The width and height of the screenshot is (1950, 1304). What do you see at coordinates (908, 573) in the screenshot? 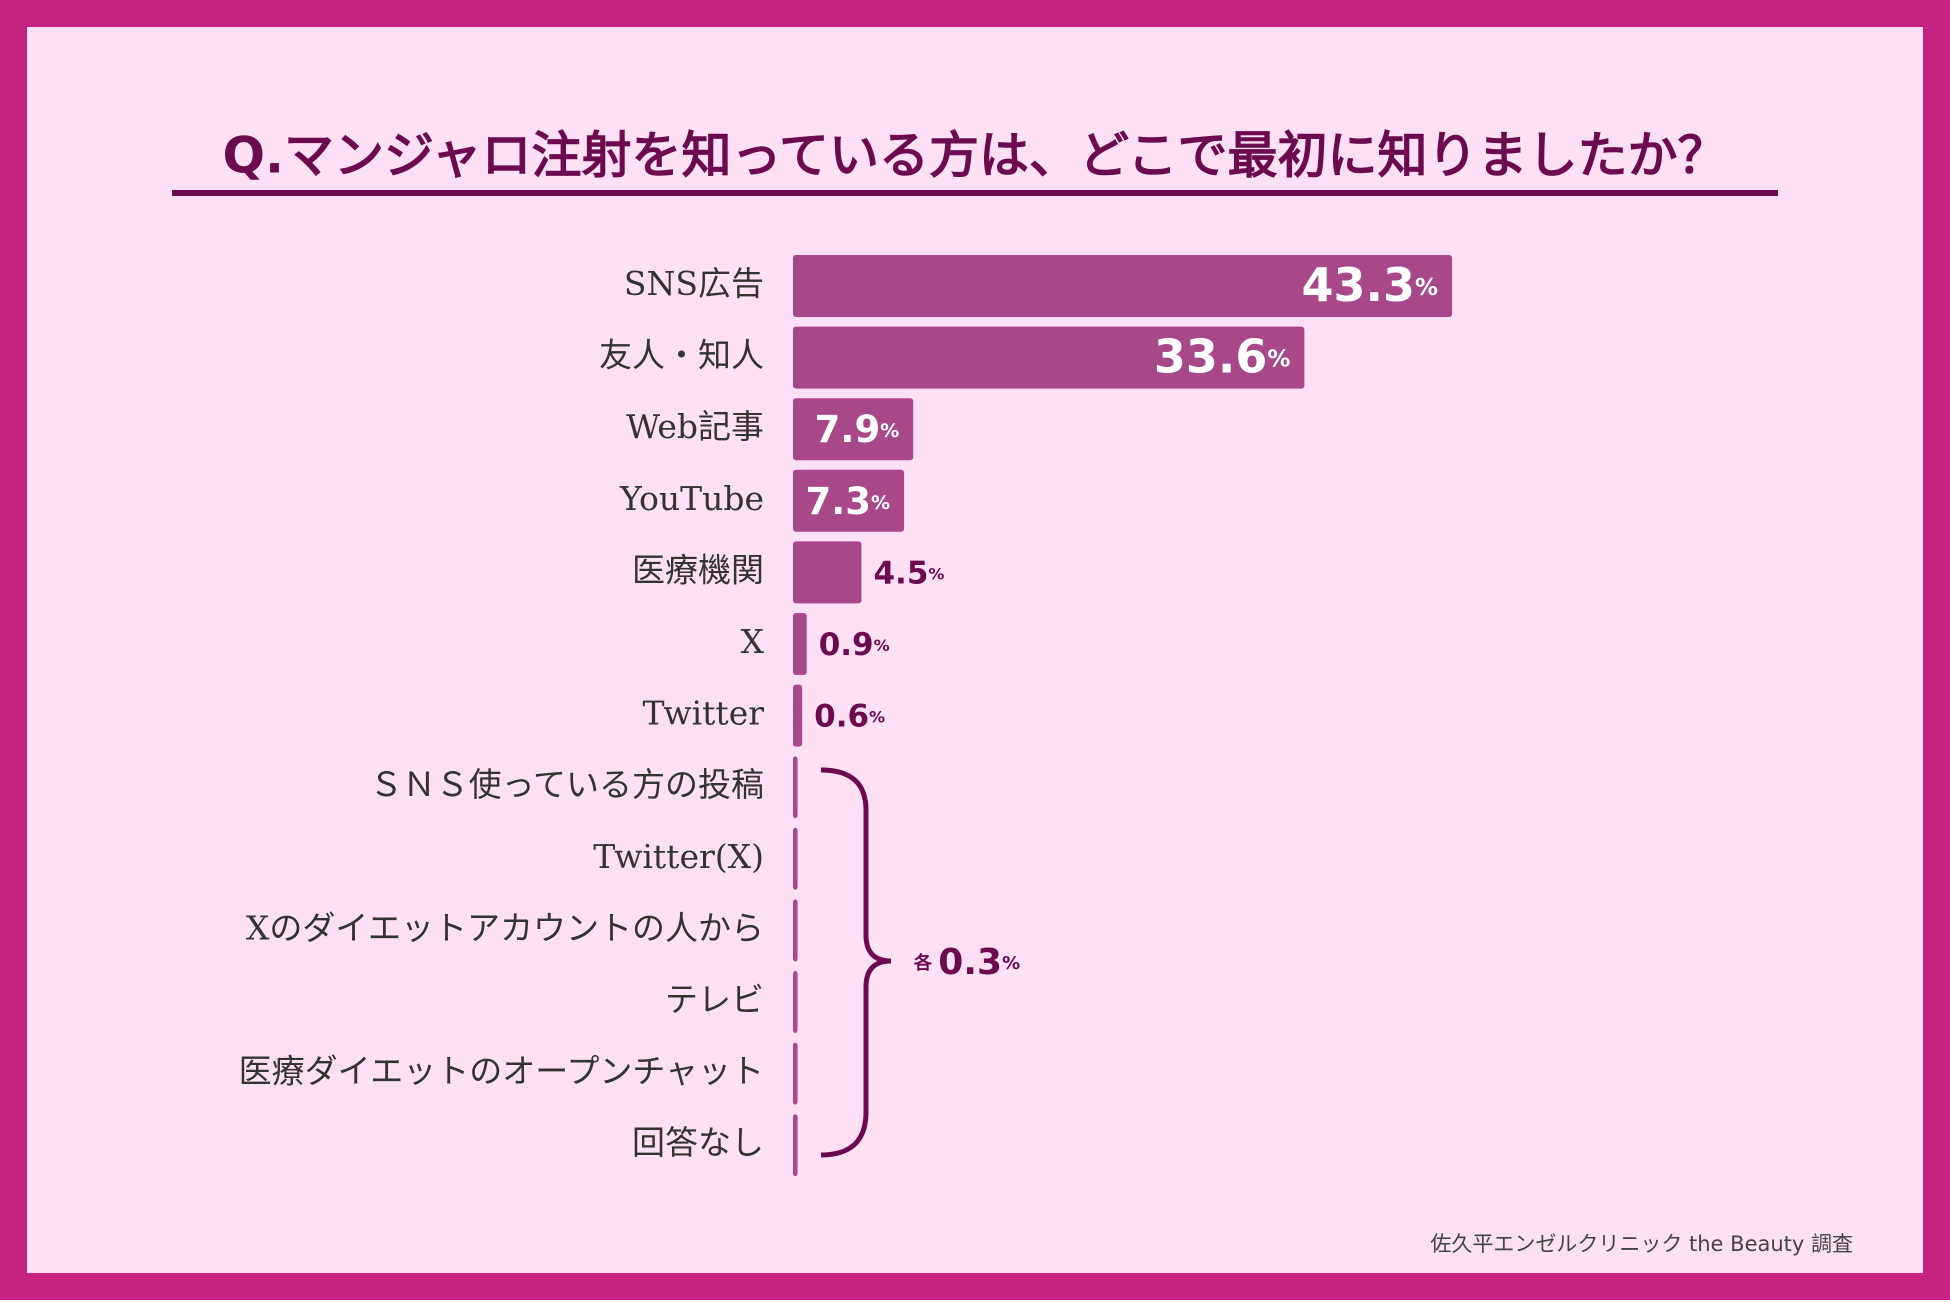
I see `value-label: 4.5%` at bounding box center [908, 573].